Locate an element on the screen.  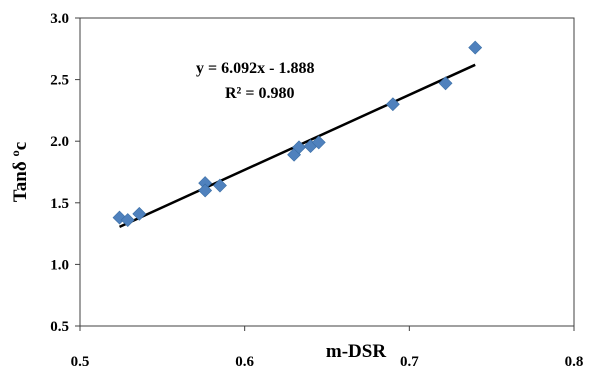
x-axis-title: m-DSR is located at coordinates (356, 351).